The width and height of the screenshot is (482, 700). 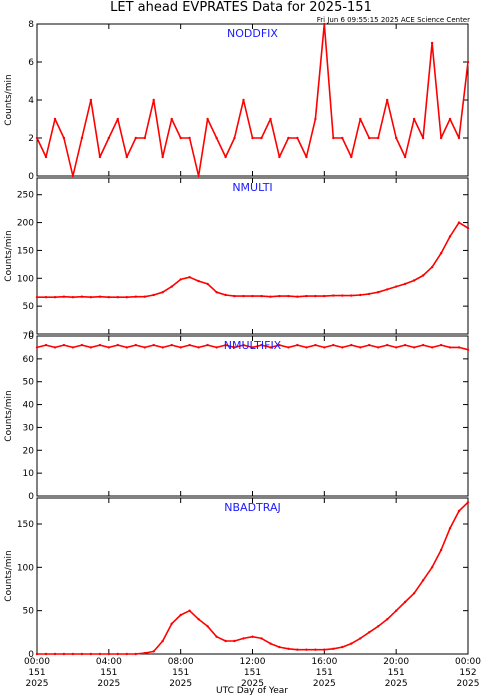 I want to click on y-tick-label: 60, so click(x=29, y=360).